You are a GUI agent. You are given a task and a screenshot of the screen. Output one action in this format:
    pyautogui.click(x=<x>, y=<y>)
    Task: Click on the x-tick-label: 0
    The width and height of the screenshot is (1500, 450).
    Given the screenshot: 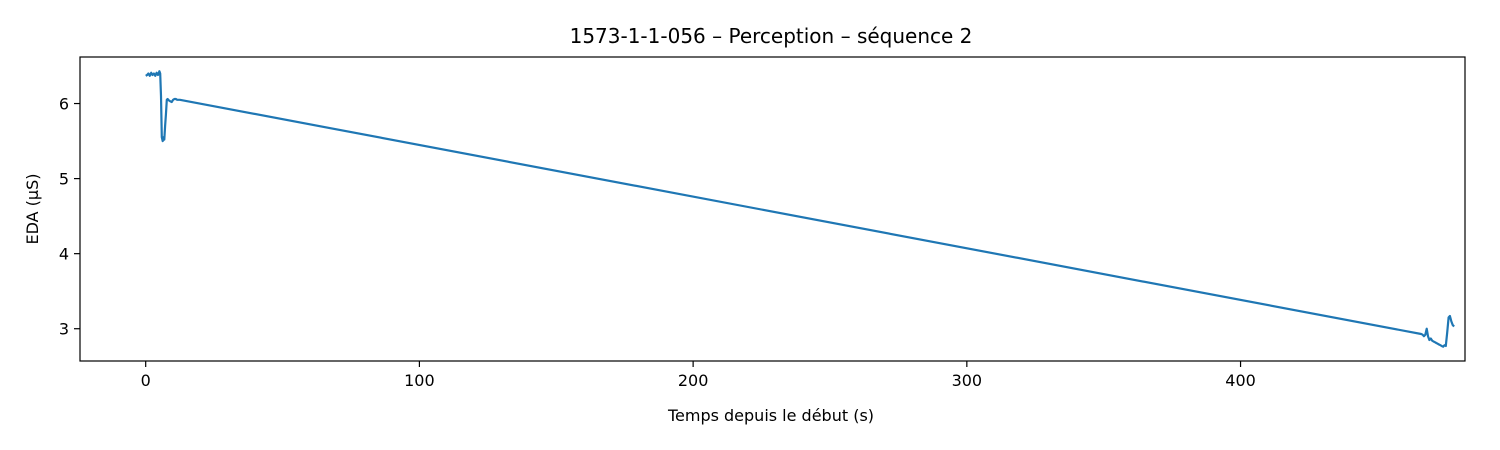 What is the action you would take?
    pyautogui.click(x=146, y=380)
    